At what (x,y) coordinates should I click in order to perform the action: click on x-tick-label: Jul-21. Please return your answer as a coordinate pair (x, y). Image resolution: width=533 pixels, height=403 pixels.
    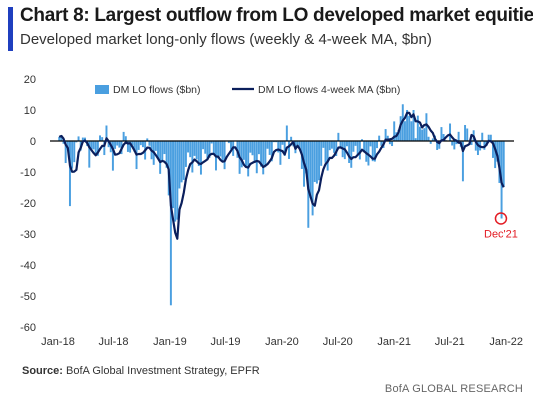
    Looking at the image, I should click on (450, 342).